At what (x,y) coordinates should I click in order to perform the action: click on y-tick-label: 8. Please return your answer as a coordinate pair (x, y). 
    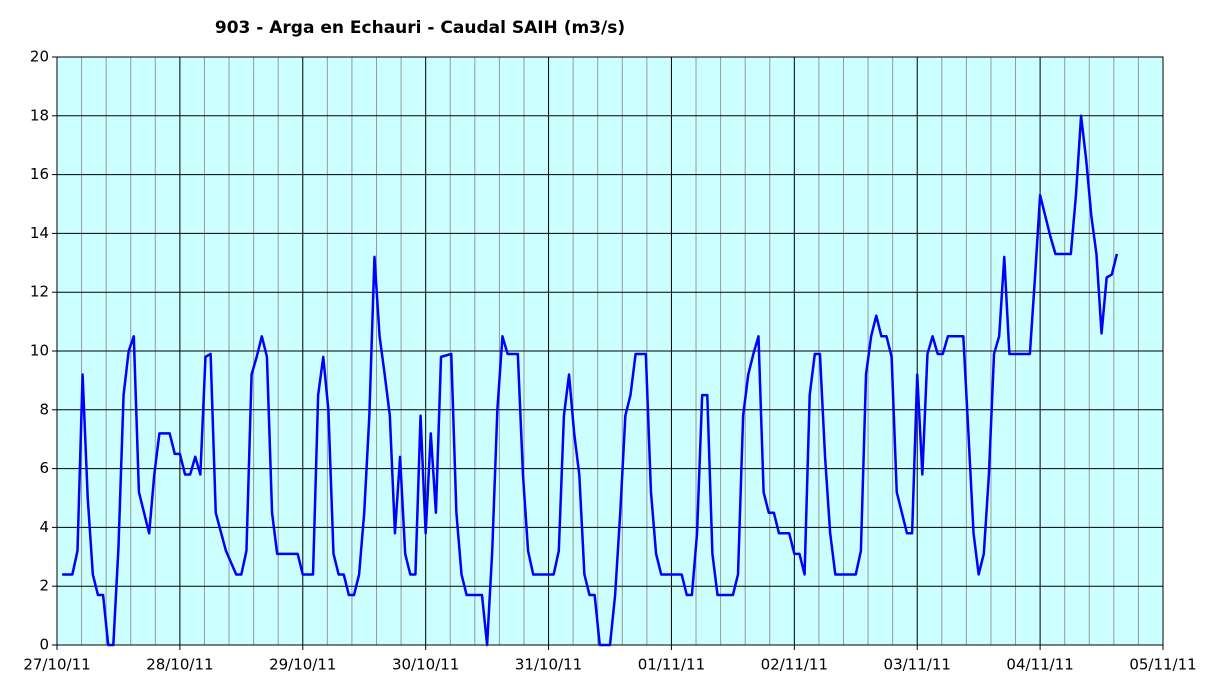
    Looking at the image, I should click on (44, 409).